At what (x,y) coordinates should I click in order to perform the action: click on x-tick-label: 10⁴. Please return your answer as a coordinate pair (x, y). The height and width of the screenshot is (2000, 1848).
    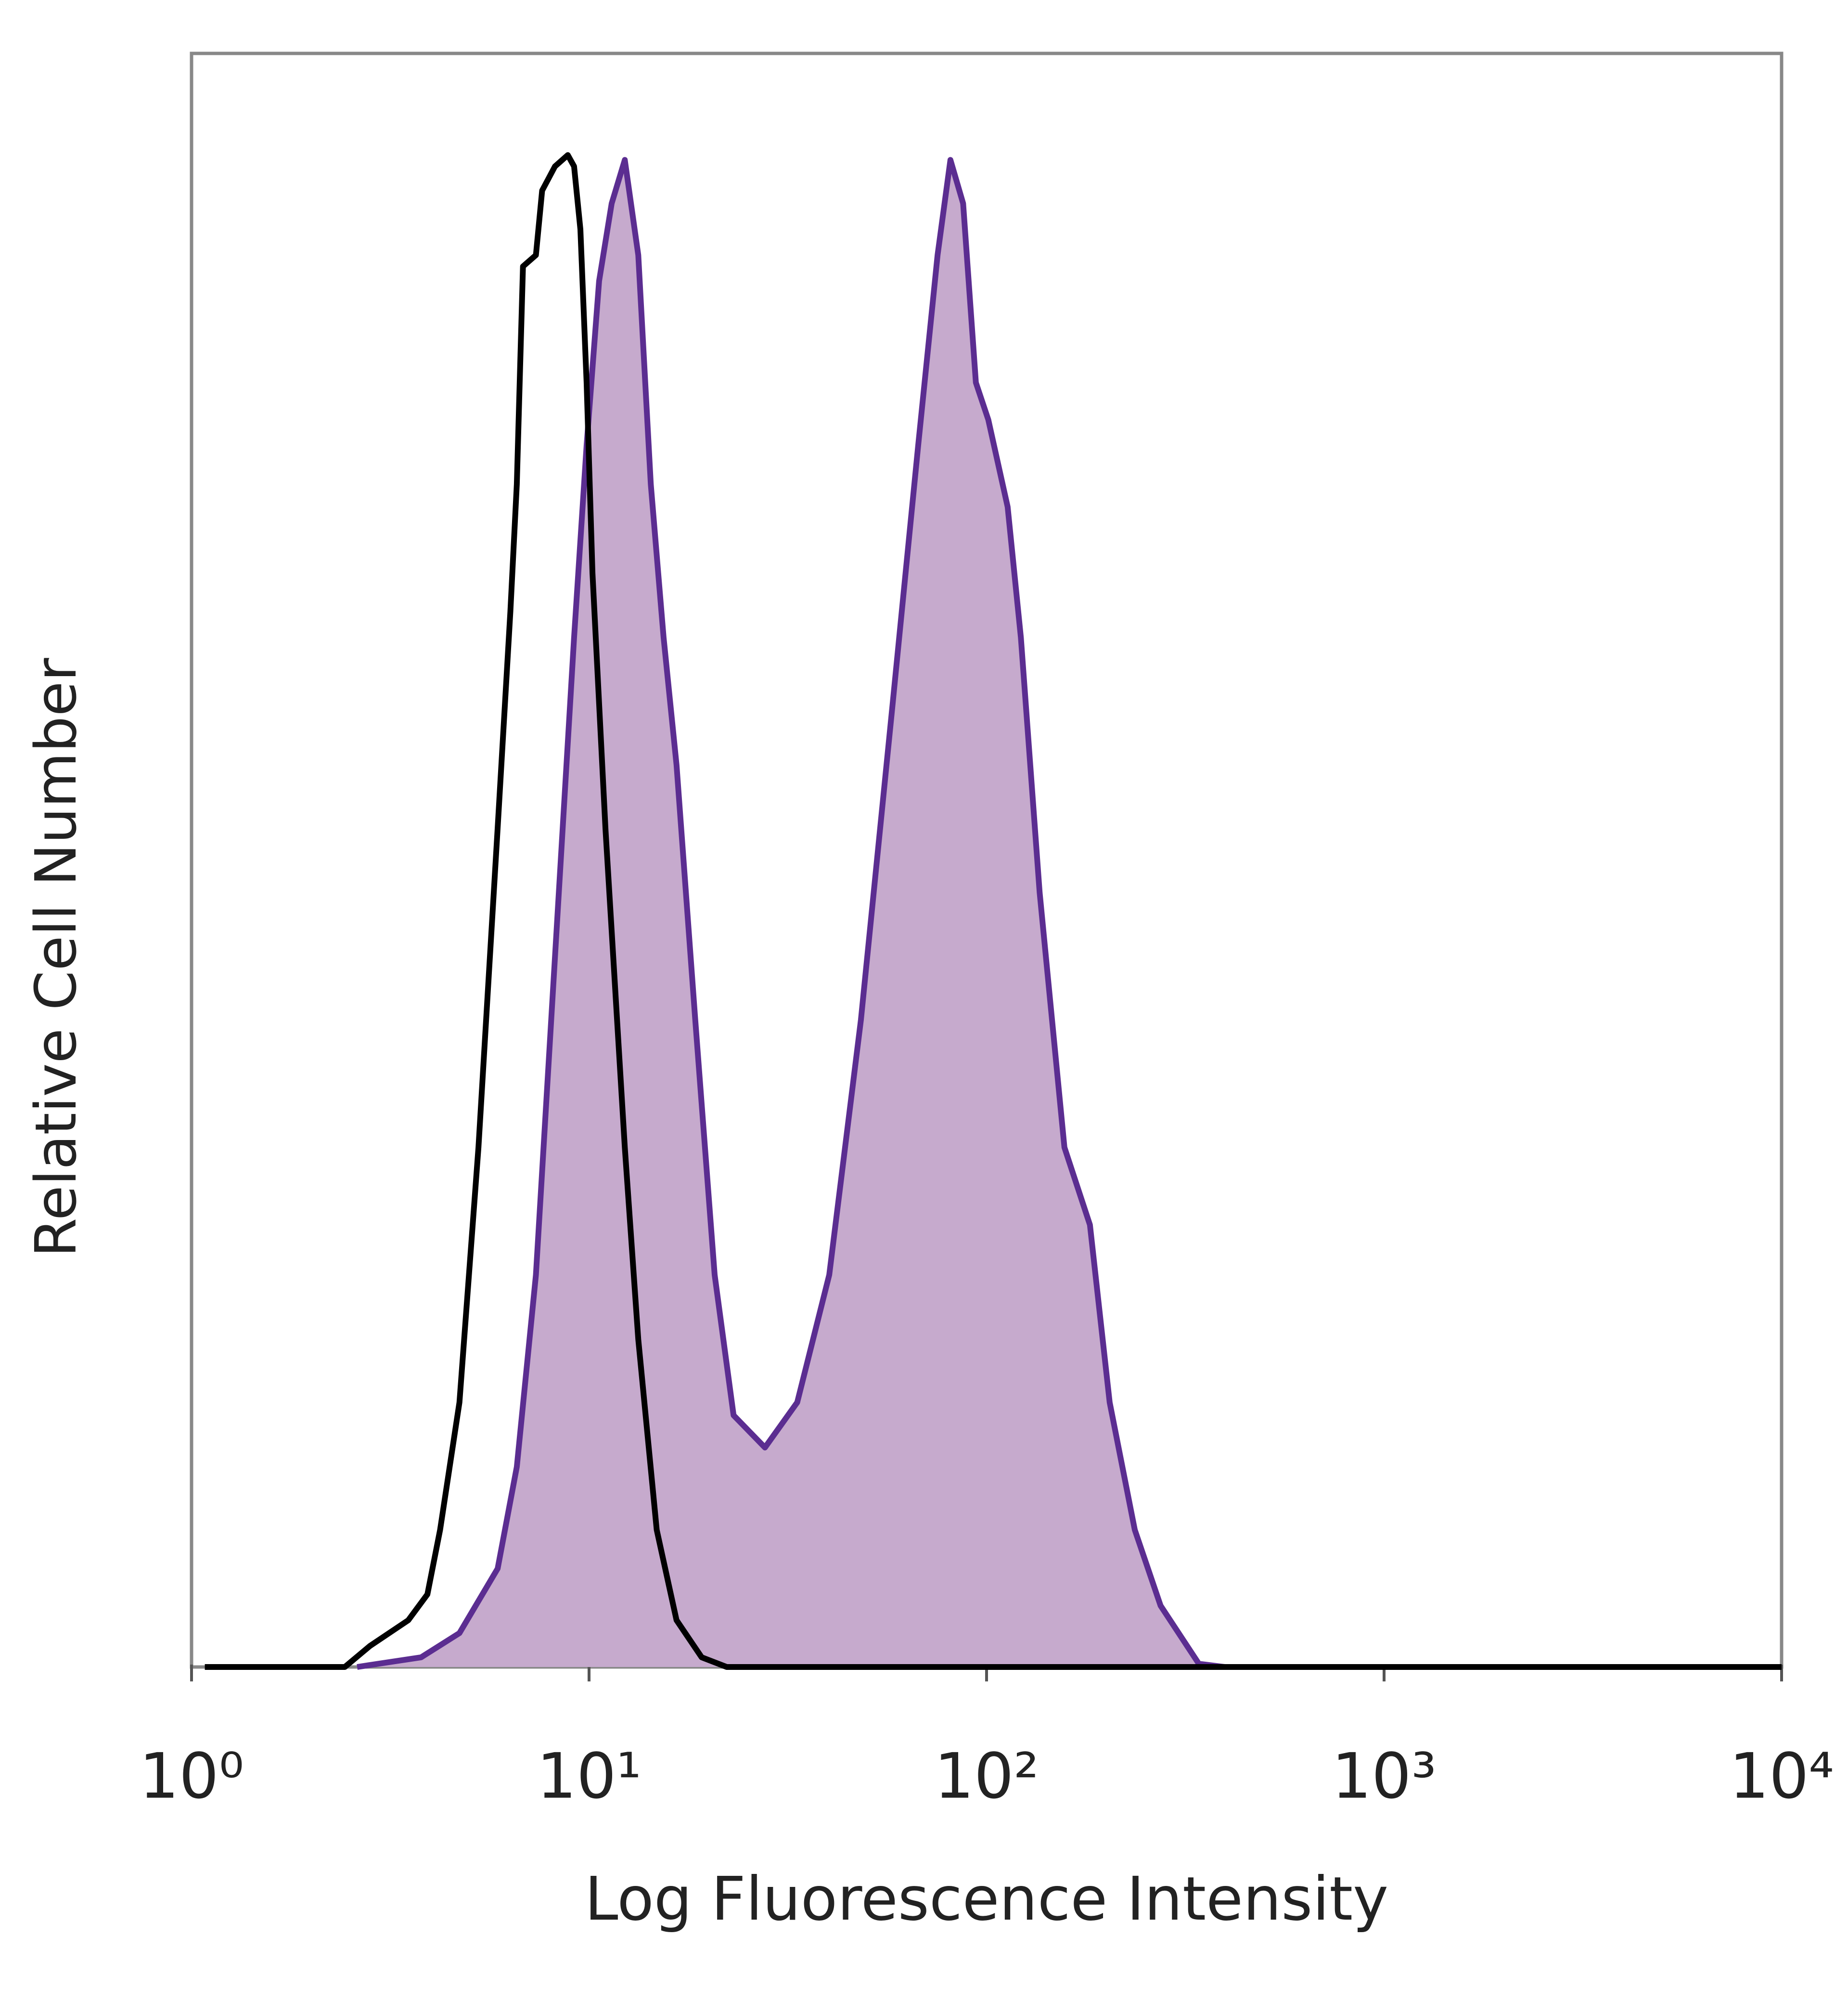
    Looking at the image, I should click on (1781, 1776).